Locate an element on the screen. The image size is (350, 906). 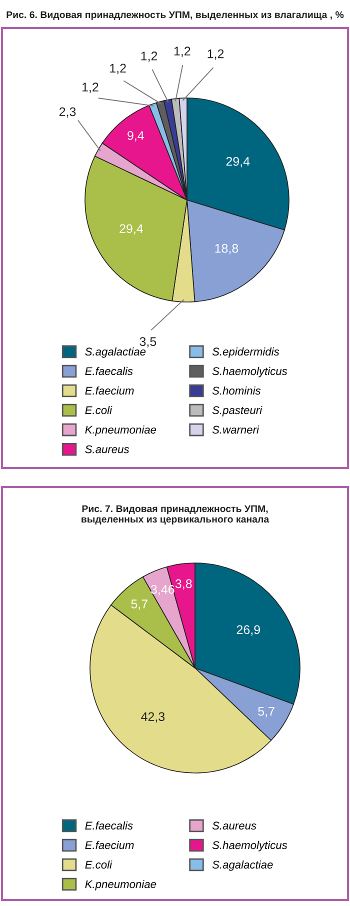
legend-label: S.epidermidis is located at coordinates (246, 352).